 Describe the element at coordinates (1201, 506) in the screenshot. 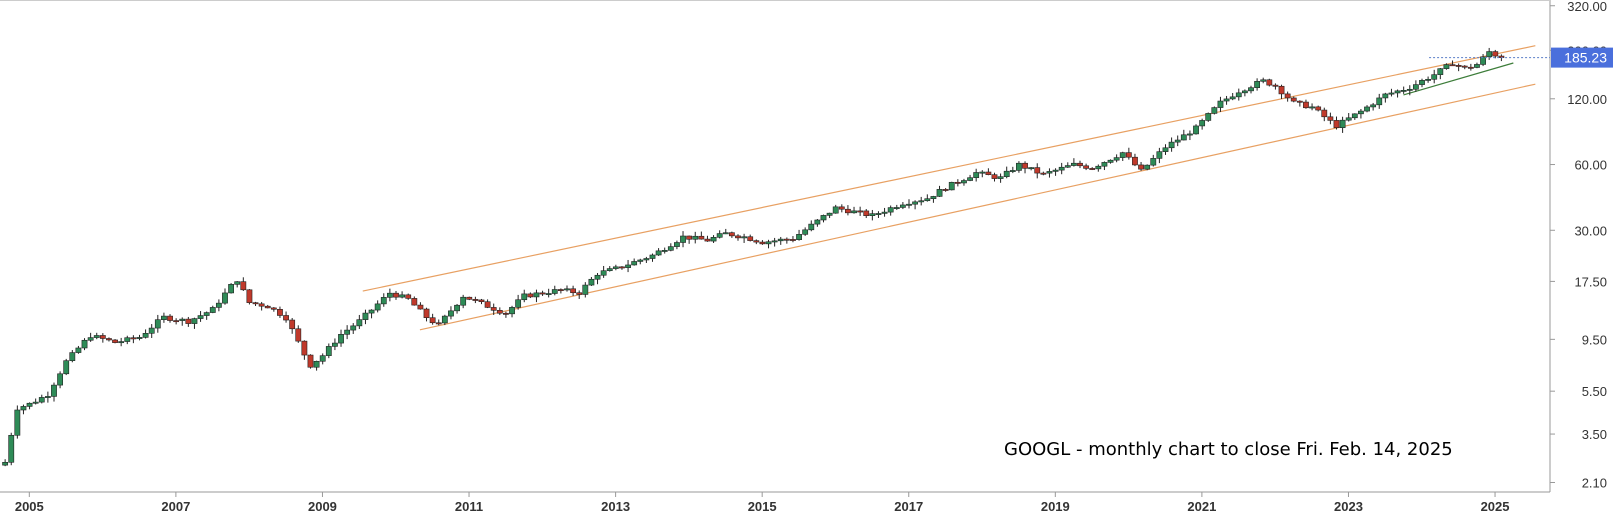

I see `x-tick-label: 2021` at that location.